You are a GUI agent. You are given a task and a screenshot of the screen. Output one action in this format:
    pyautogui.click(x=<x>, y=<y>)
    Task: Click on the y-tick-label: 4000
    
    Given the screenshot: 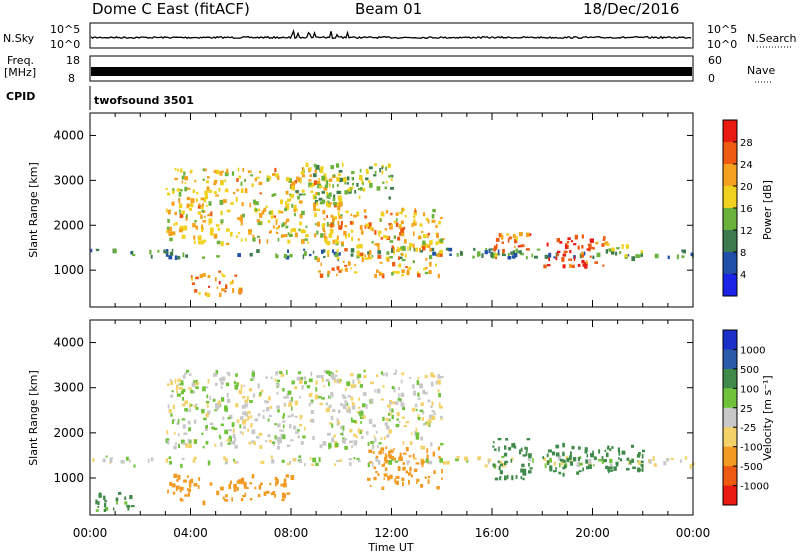 What is the action you would take?
    pyautogui.click(x=68, y=135)
    